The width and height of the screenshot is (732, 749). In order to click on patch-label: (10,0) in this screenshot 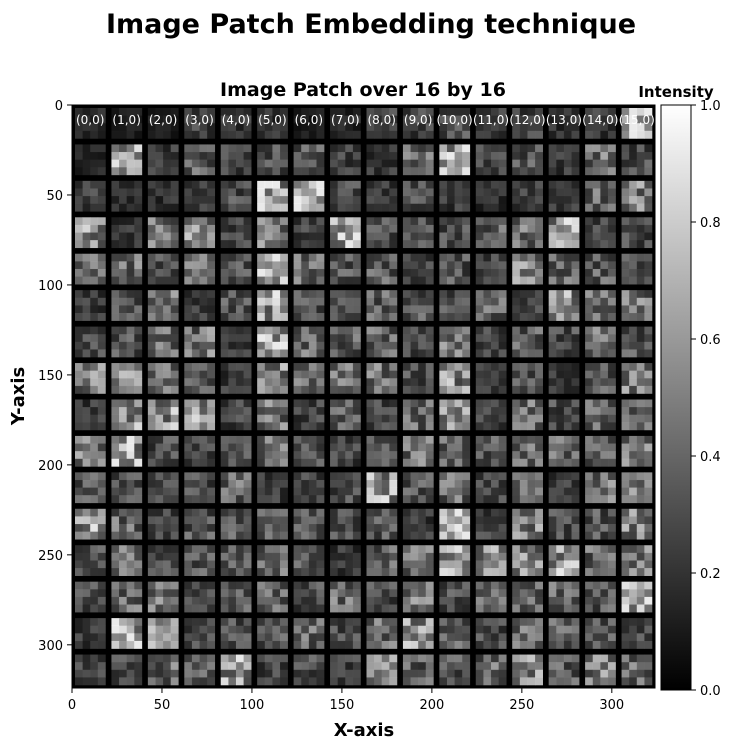, I will do `click(455, 120)`.